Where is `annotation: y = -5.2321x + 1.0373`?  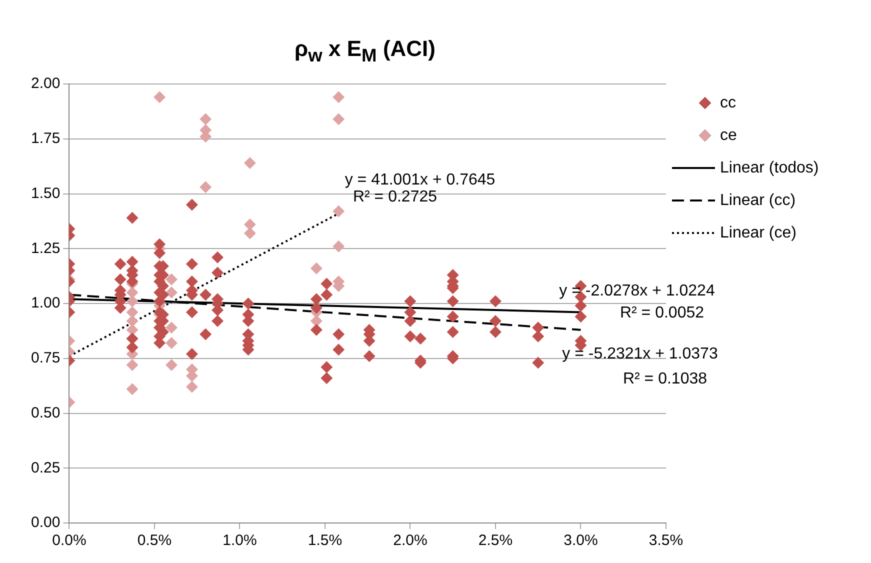
annotation: y = -5.2321x + 1.0373 is located at coordinates (640, 353).